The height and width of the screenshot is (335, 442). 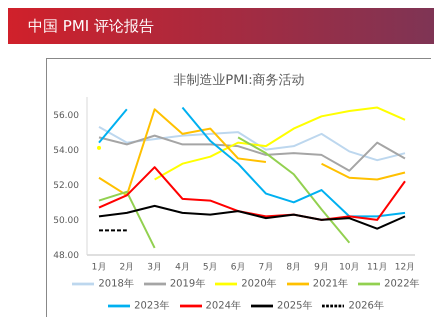 I want to click on legend-label: 2023年, so click(x=152, y=306).